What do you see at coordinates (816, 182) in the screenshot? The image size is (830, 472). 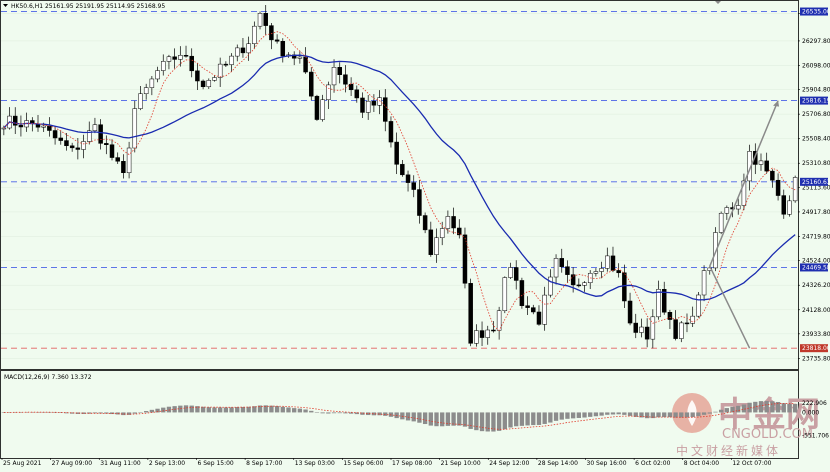 I see `level-tag: 25160.63` at bounding box center [816, 182].